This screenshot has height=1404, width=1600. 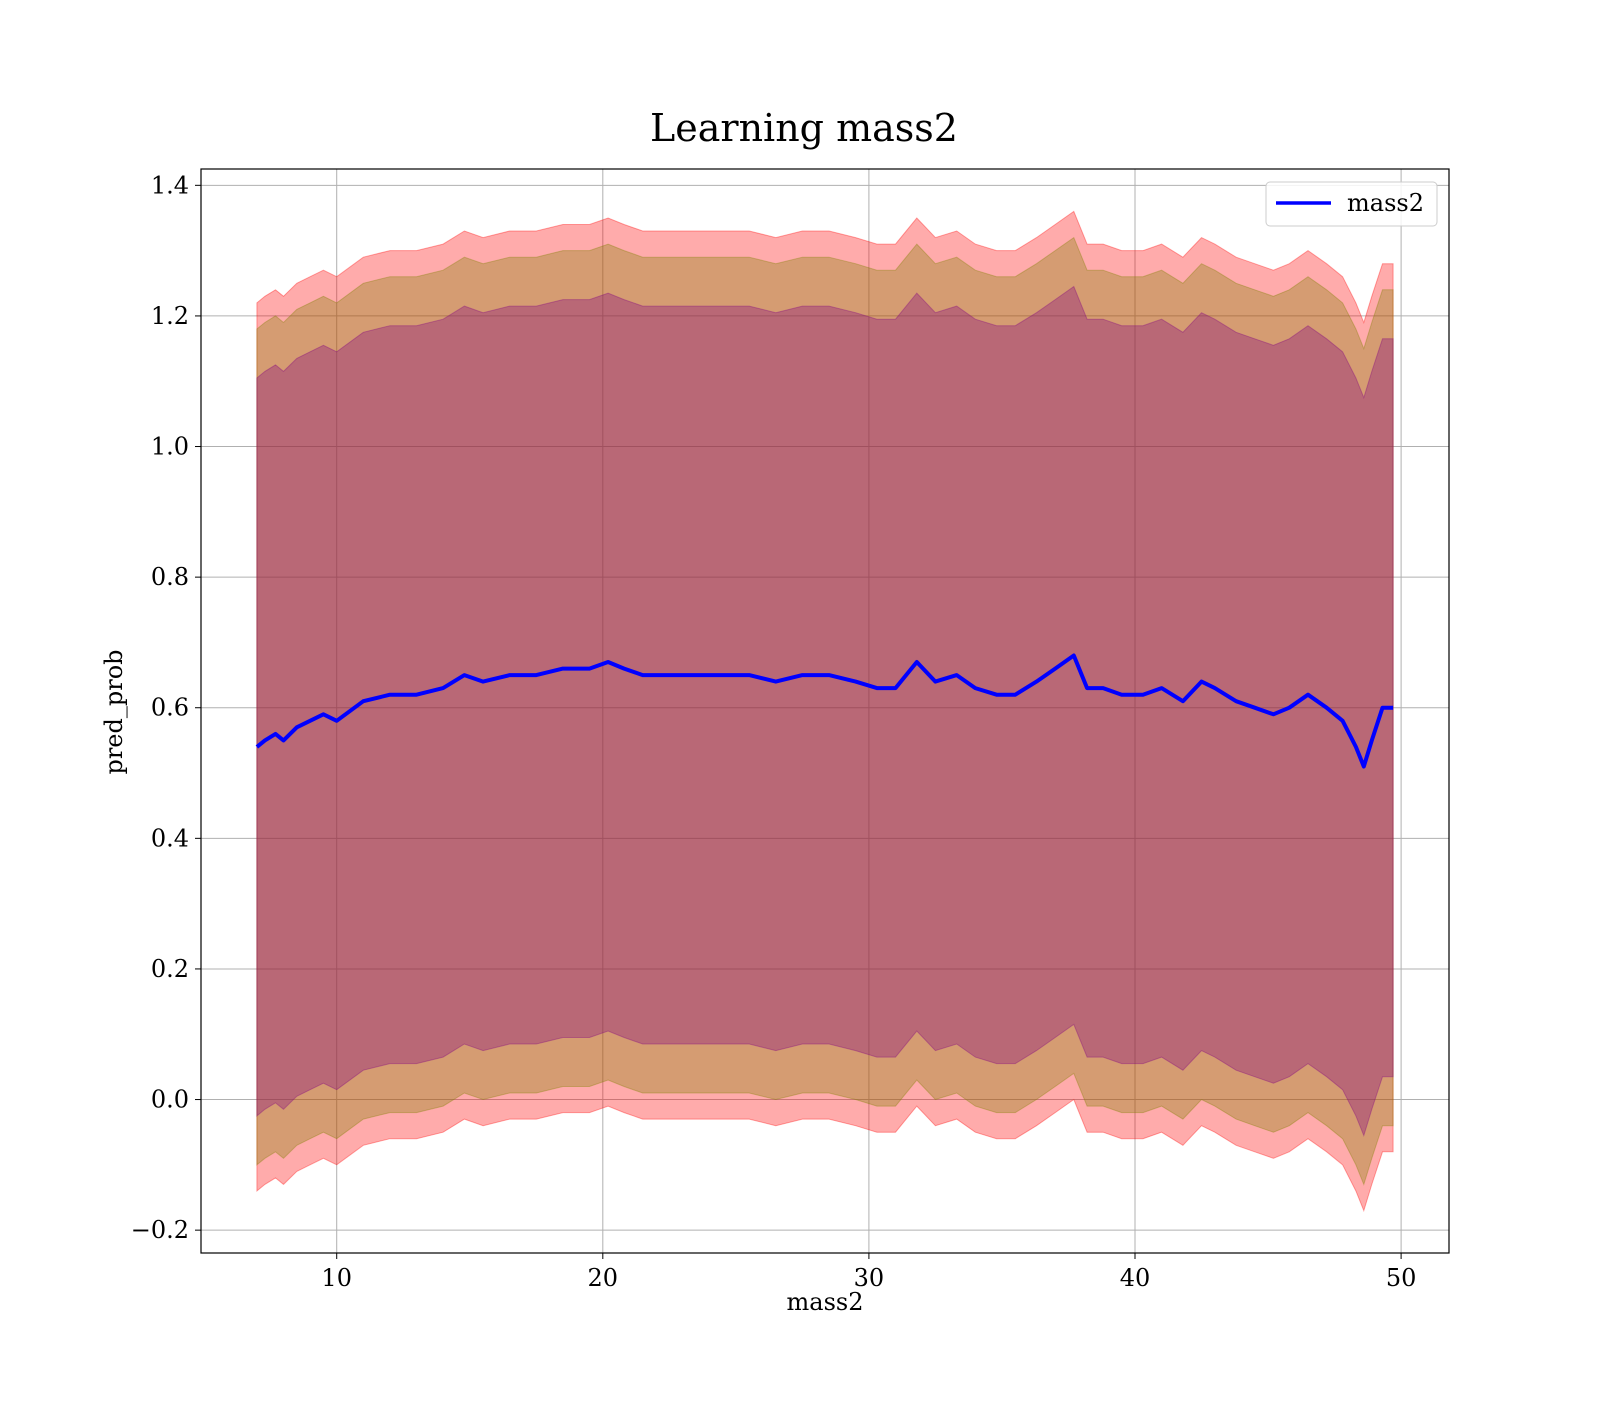 I want to click on x-axis-ticks: 10 20 30 40 50, so click(x=868, y=1272).